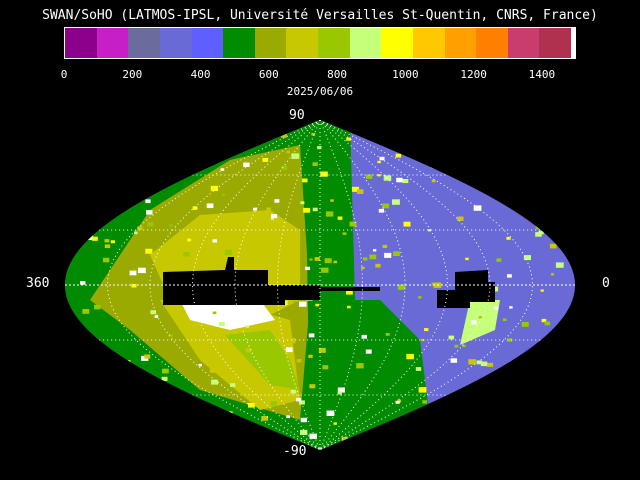  I want to click on occulted-region-right, so click(466, 289).